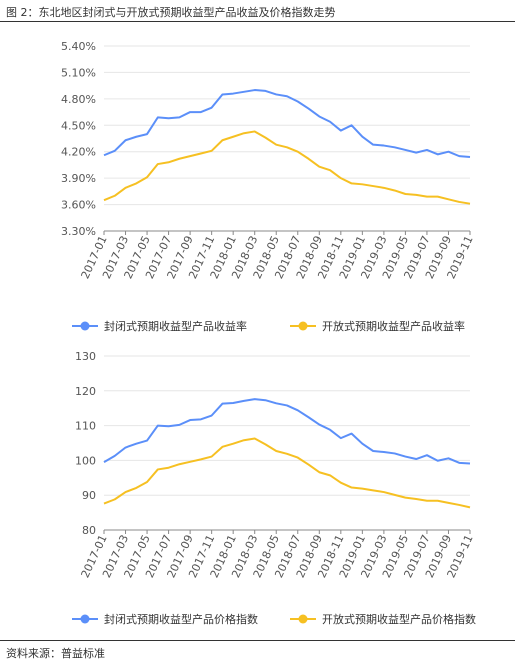 The width and height of the screenshot is (515, 662). What do you see at coordinates (78, 152) in the screenshot?
I see `y-tick-label: 4.20%` at bounding box center [78, 152].